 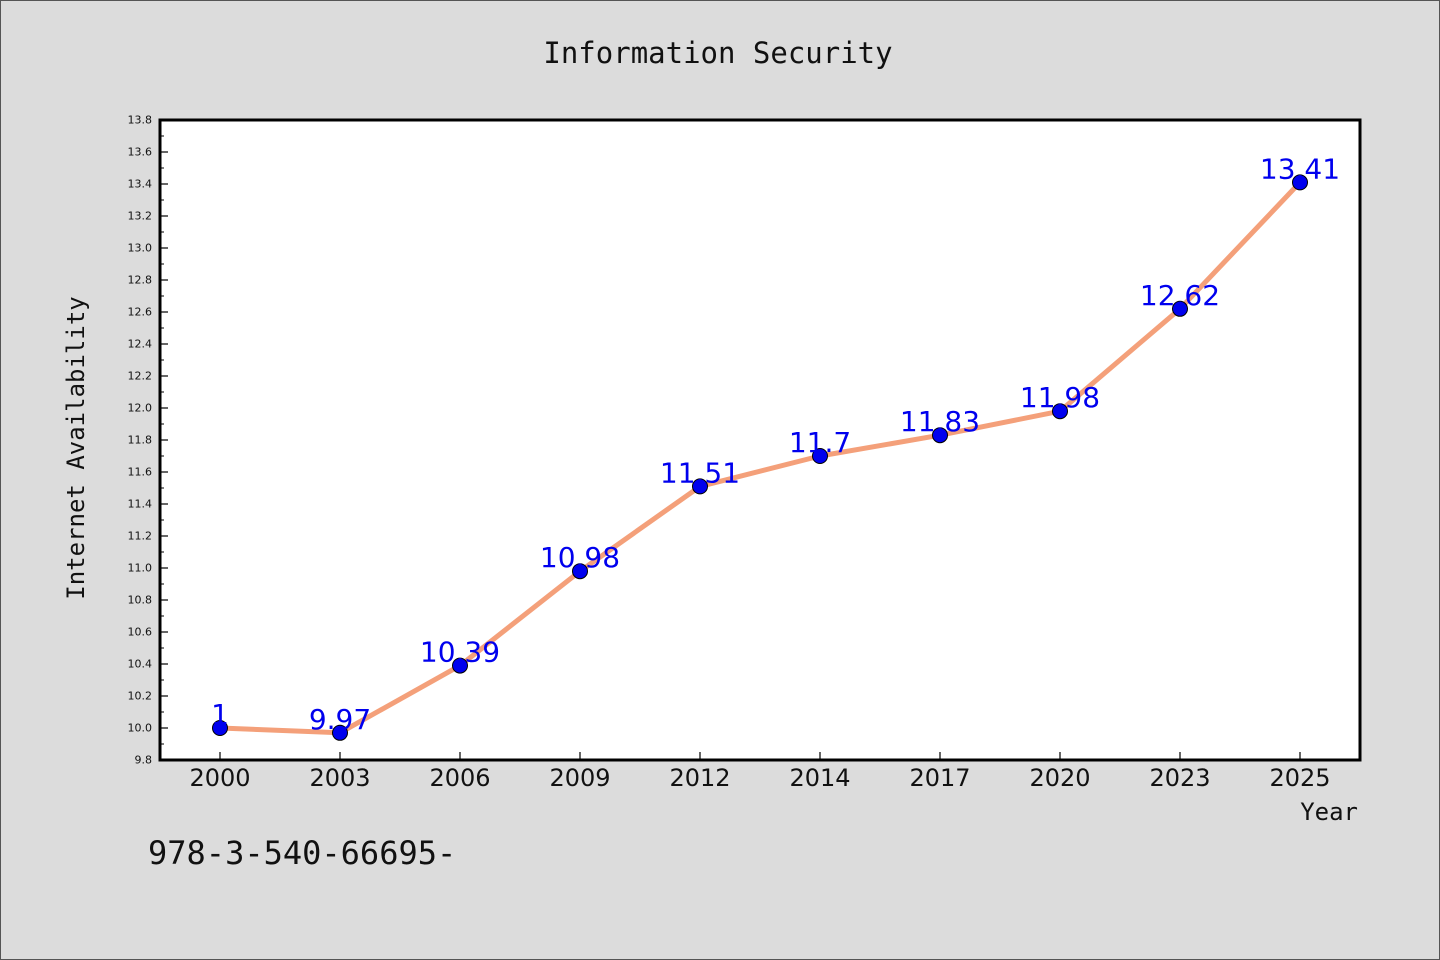 I want to click on data-label-5: 11.7, so click(x=820, y=442).